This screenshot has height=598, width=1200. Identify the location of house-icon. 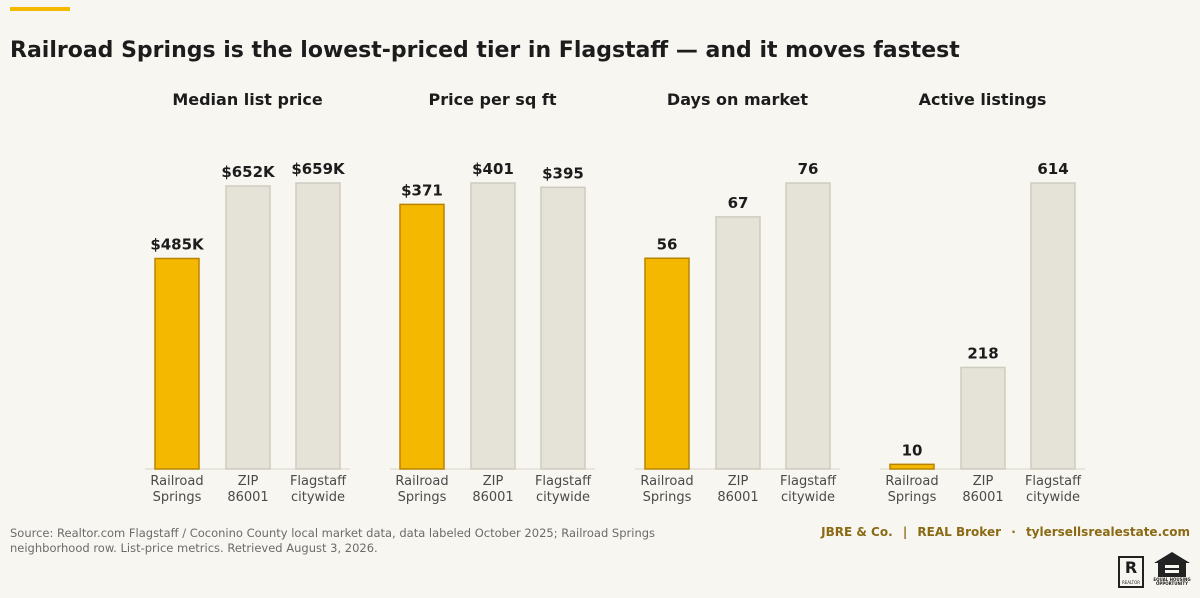
(1172, 564).